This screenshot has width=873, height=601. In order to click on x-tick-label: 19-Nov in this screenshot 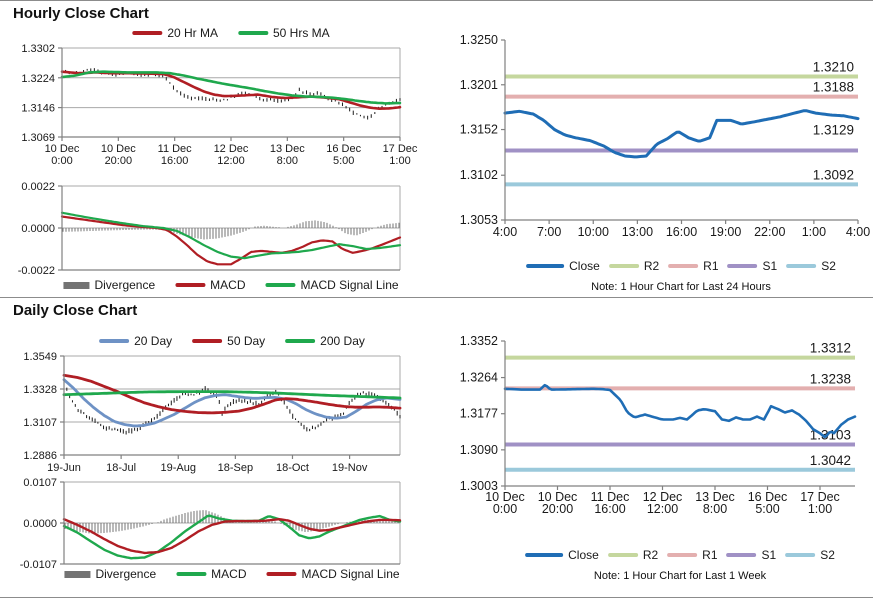, I will do `click(350, 468)`.